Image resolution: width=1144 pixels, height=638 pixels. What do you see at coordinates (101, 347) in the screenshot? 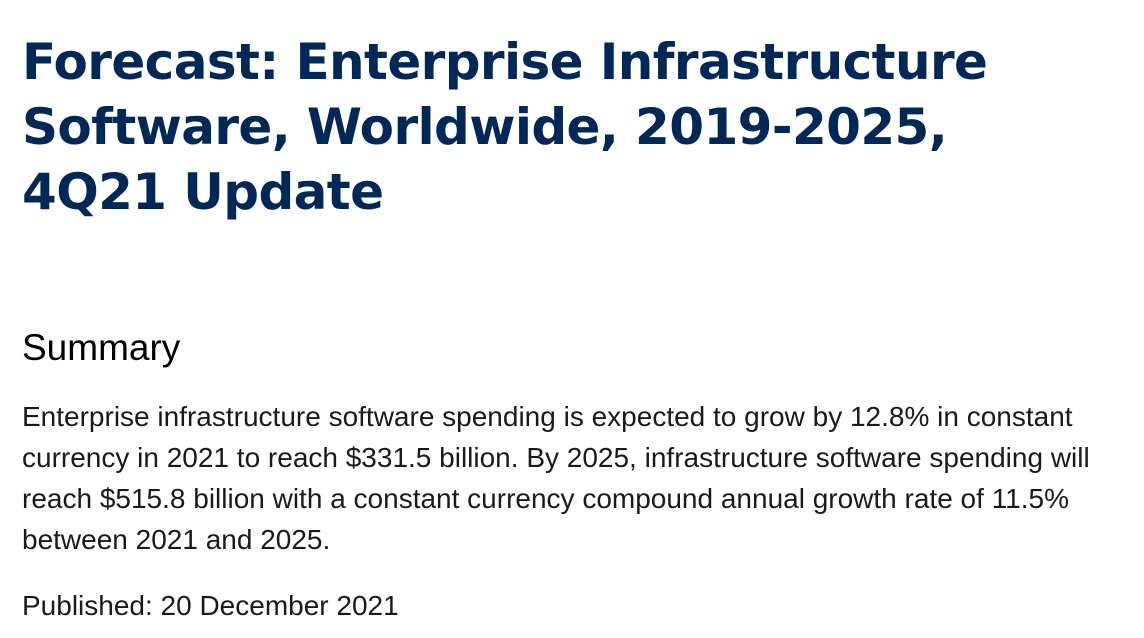
I see `summary-heading: Summary` at bounding box center [101, 347].